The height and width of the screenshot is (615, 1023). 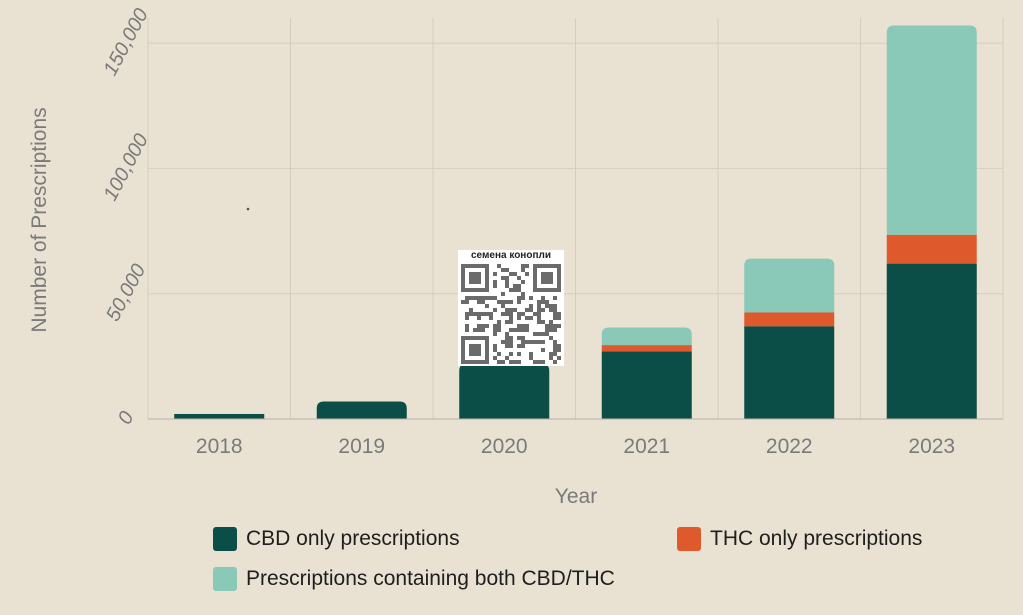 What do you see at coordinates (931, 130) in the screenshot?
I see `bar-2023-prescriptions-containing-both-cbd-thc` at bounding box center [931, 130].